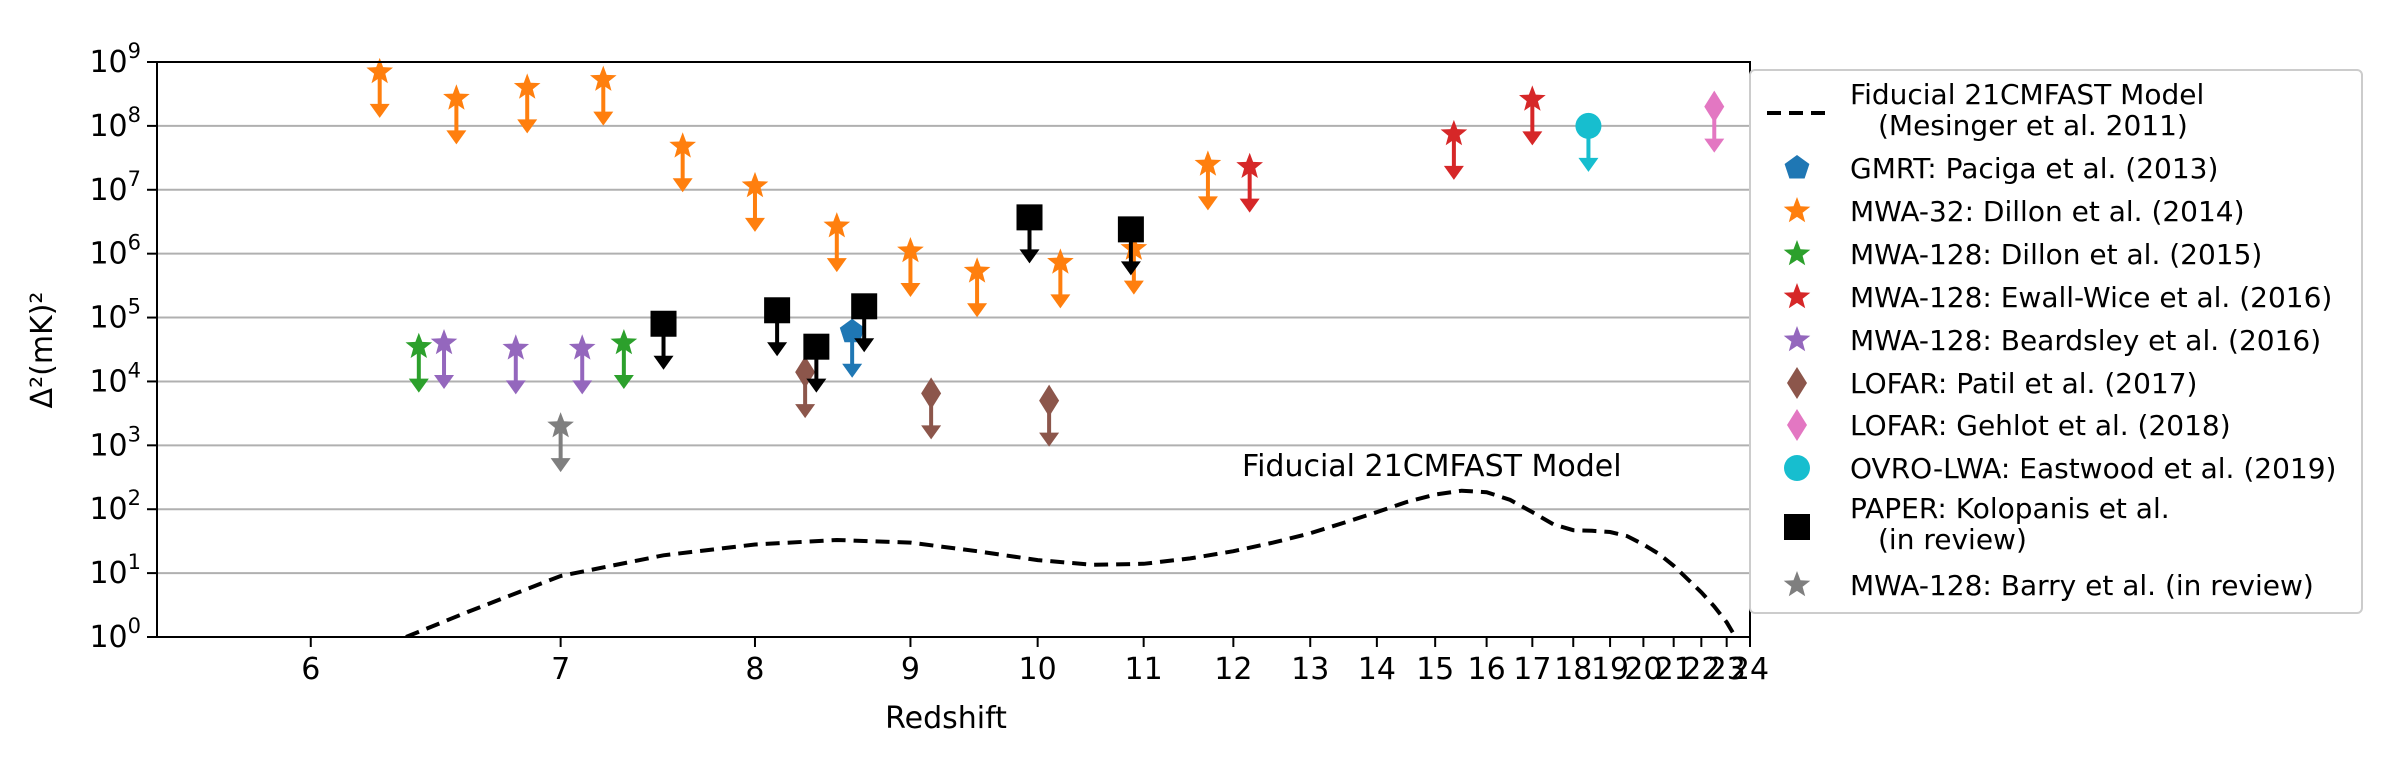 The width and height of the screenshot is (2404, 772). What do you see at coordinates (560, 669) in the screenshot?
I see `x-tick-label: 7` at bounding box center [560, 669].